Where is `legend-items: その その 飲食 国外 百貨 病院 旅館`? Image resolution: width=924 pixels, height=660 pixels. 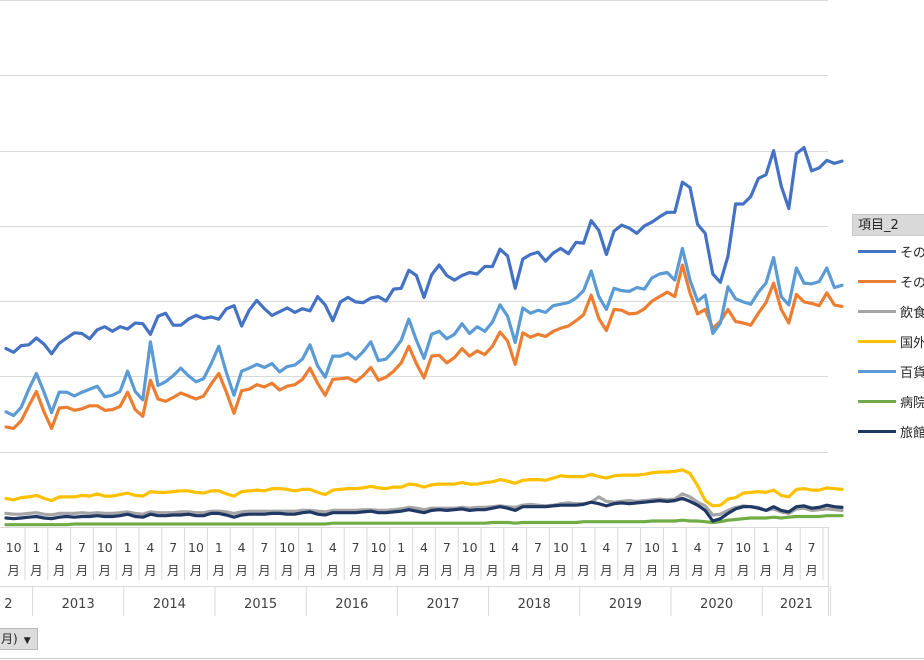
legend-items: その その 飲食 国外 百貨 病院 旅館 is located at coordinates (888, 341).